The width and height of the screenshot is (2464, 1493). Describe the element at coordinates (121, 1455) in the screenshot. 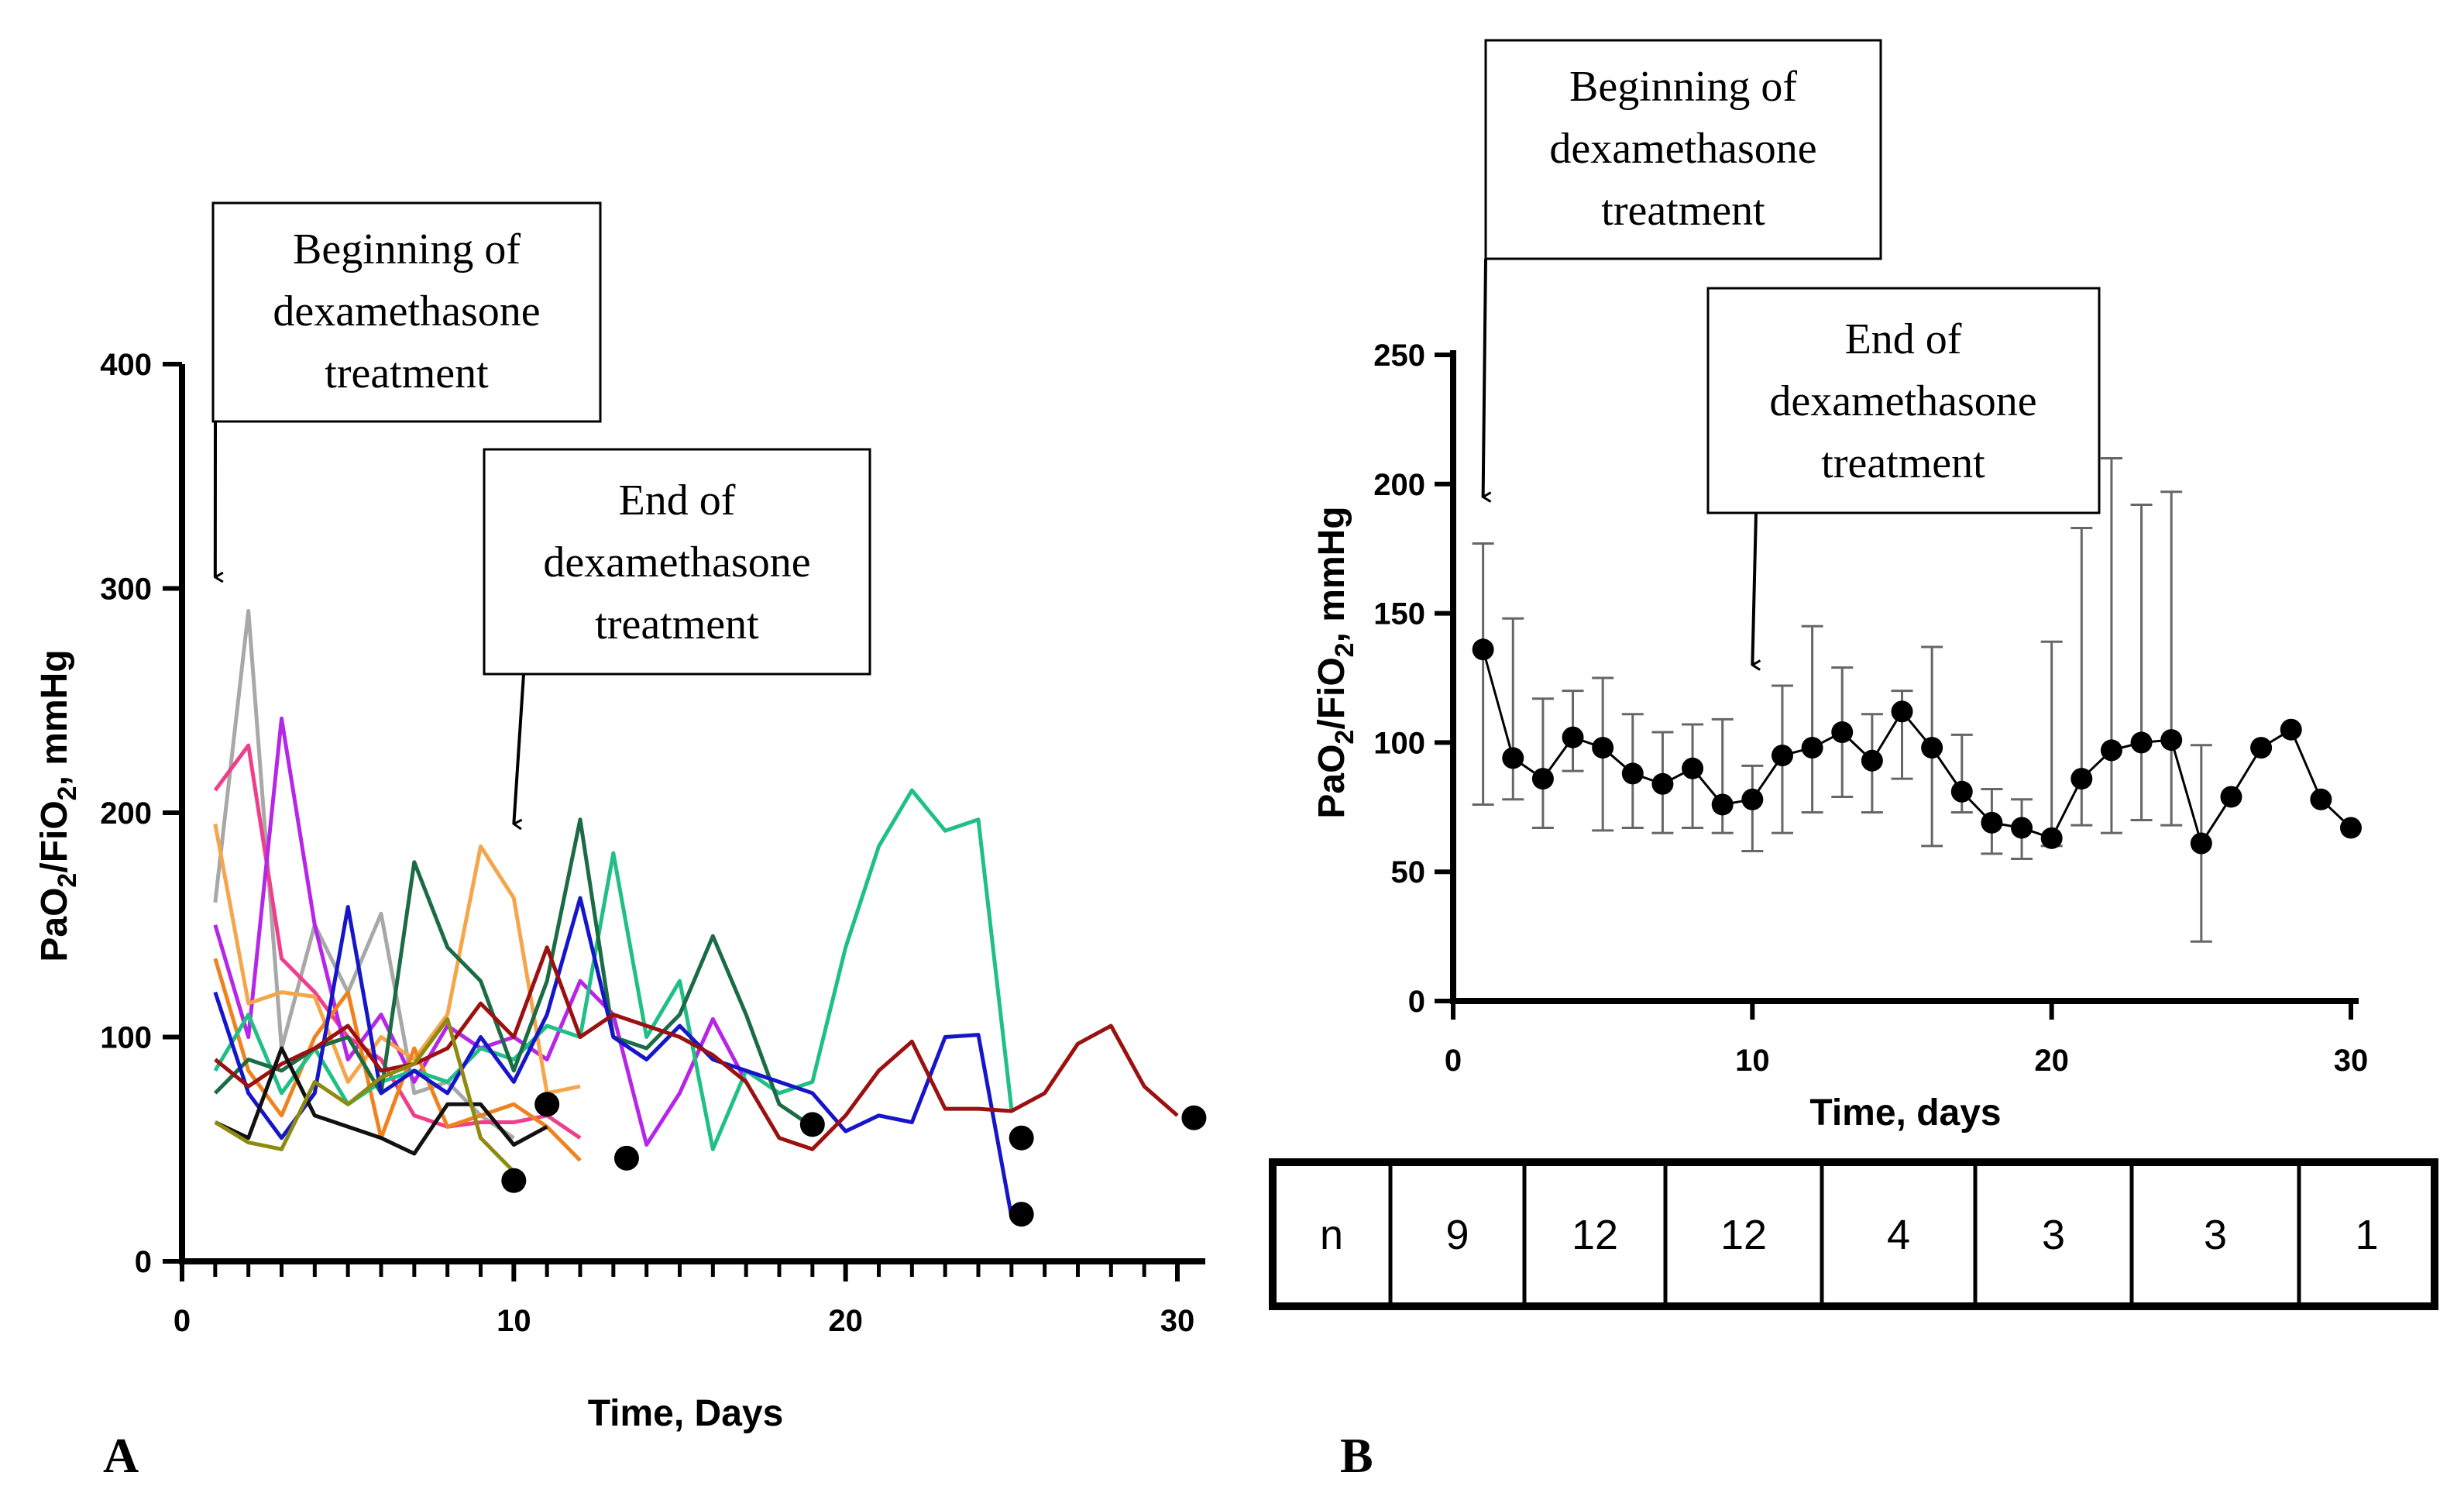

I see `panel-a-label: A` at that location.